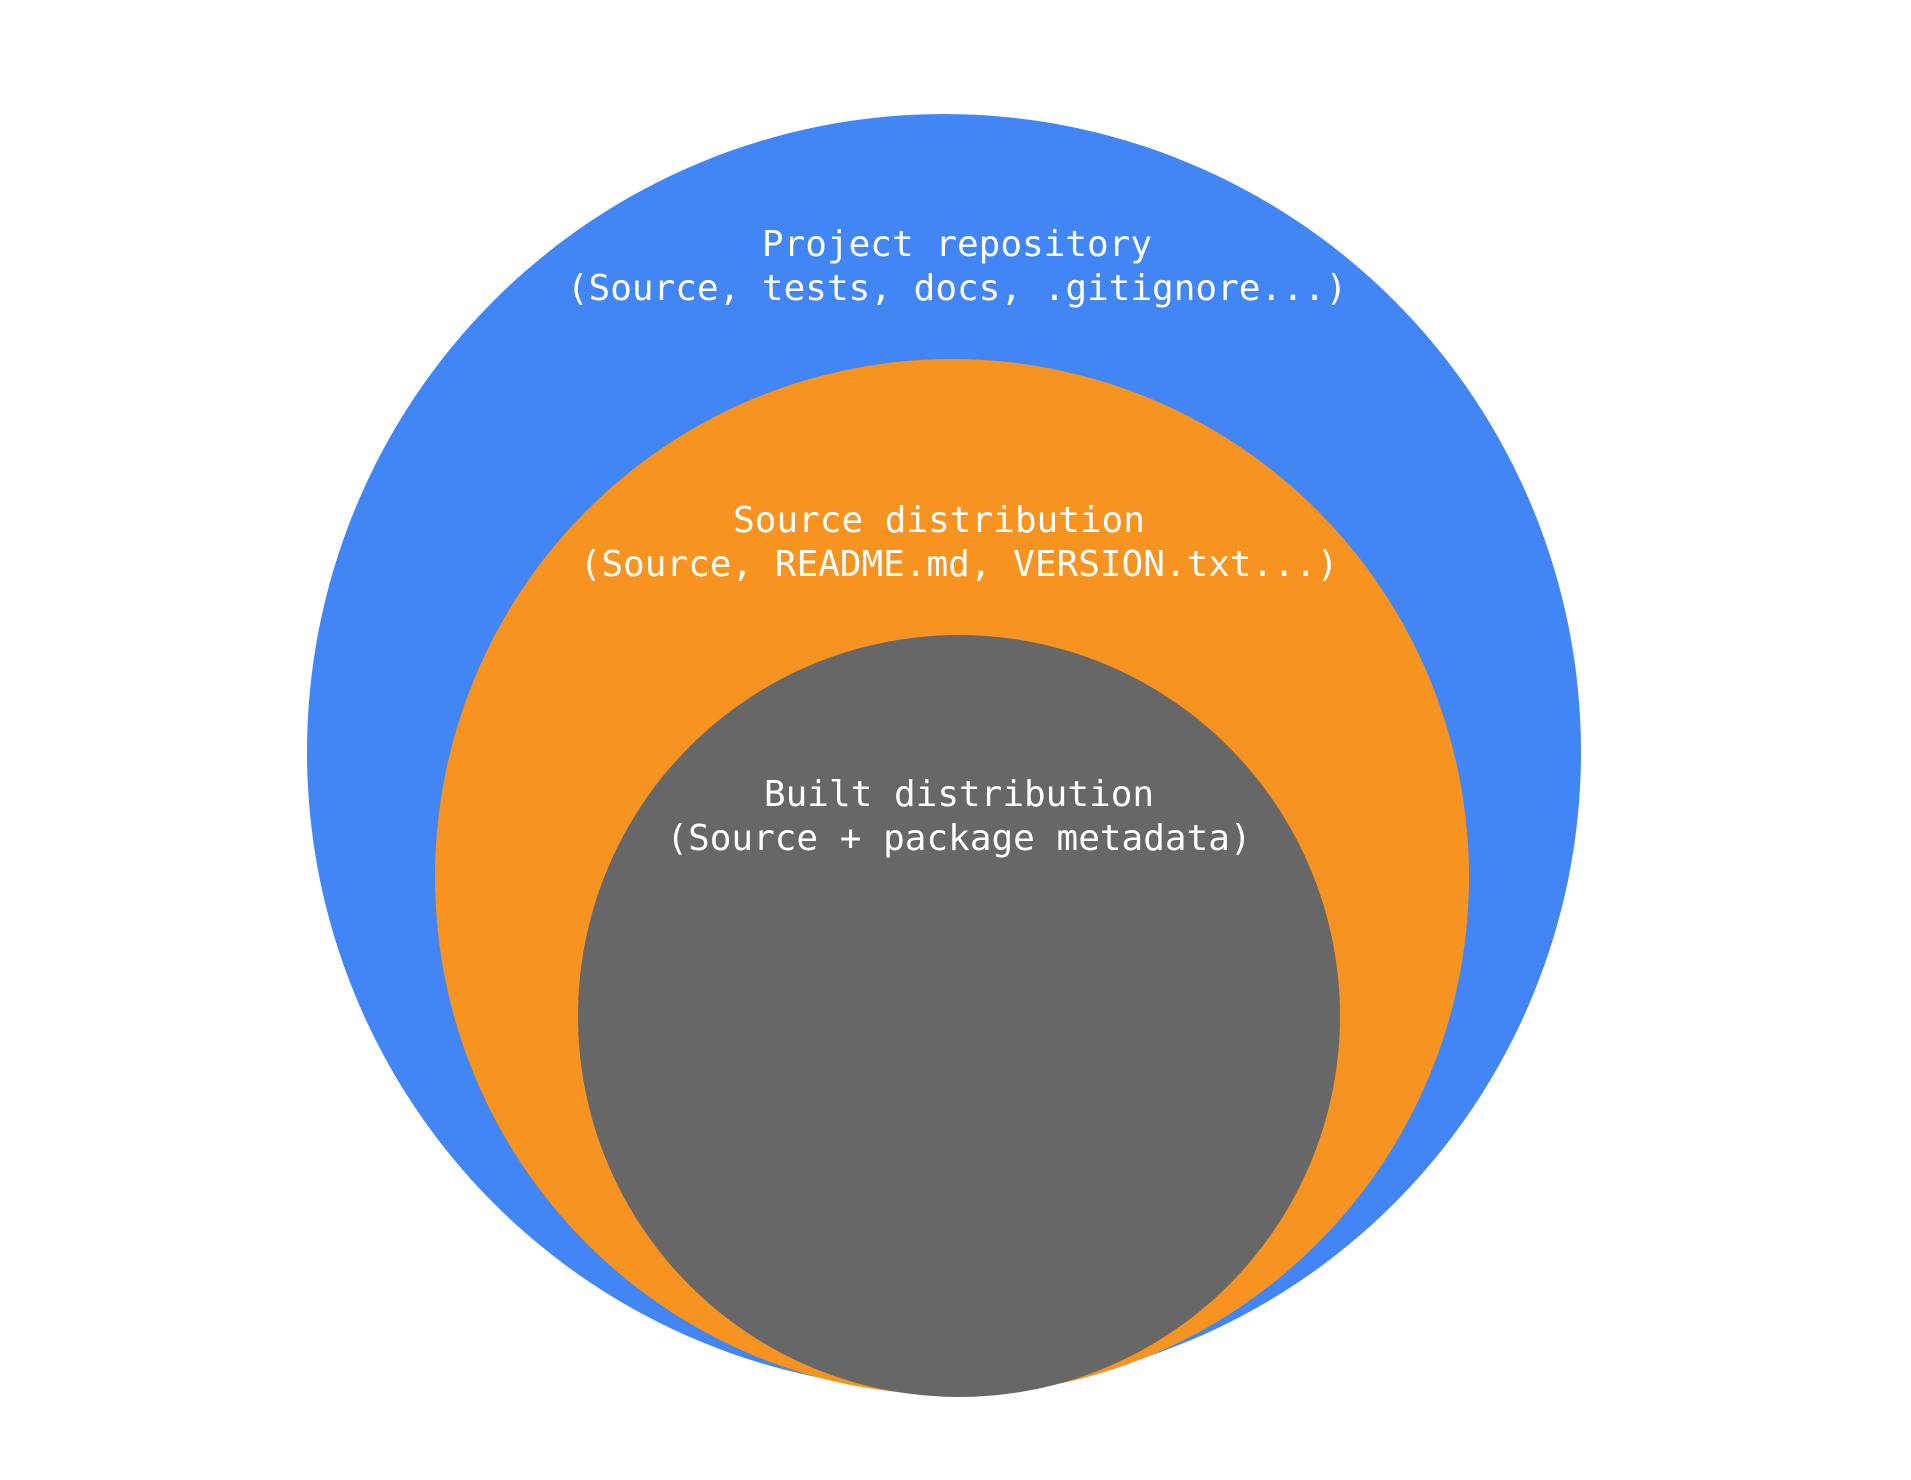 The image size is (1911, 1480). Describe the element at coordinates (957, 244) in the screenshot. I see `project-repository-title: Project repository` at that location.